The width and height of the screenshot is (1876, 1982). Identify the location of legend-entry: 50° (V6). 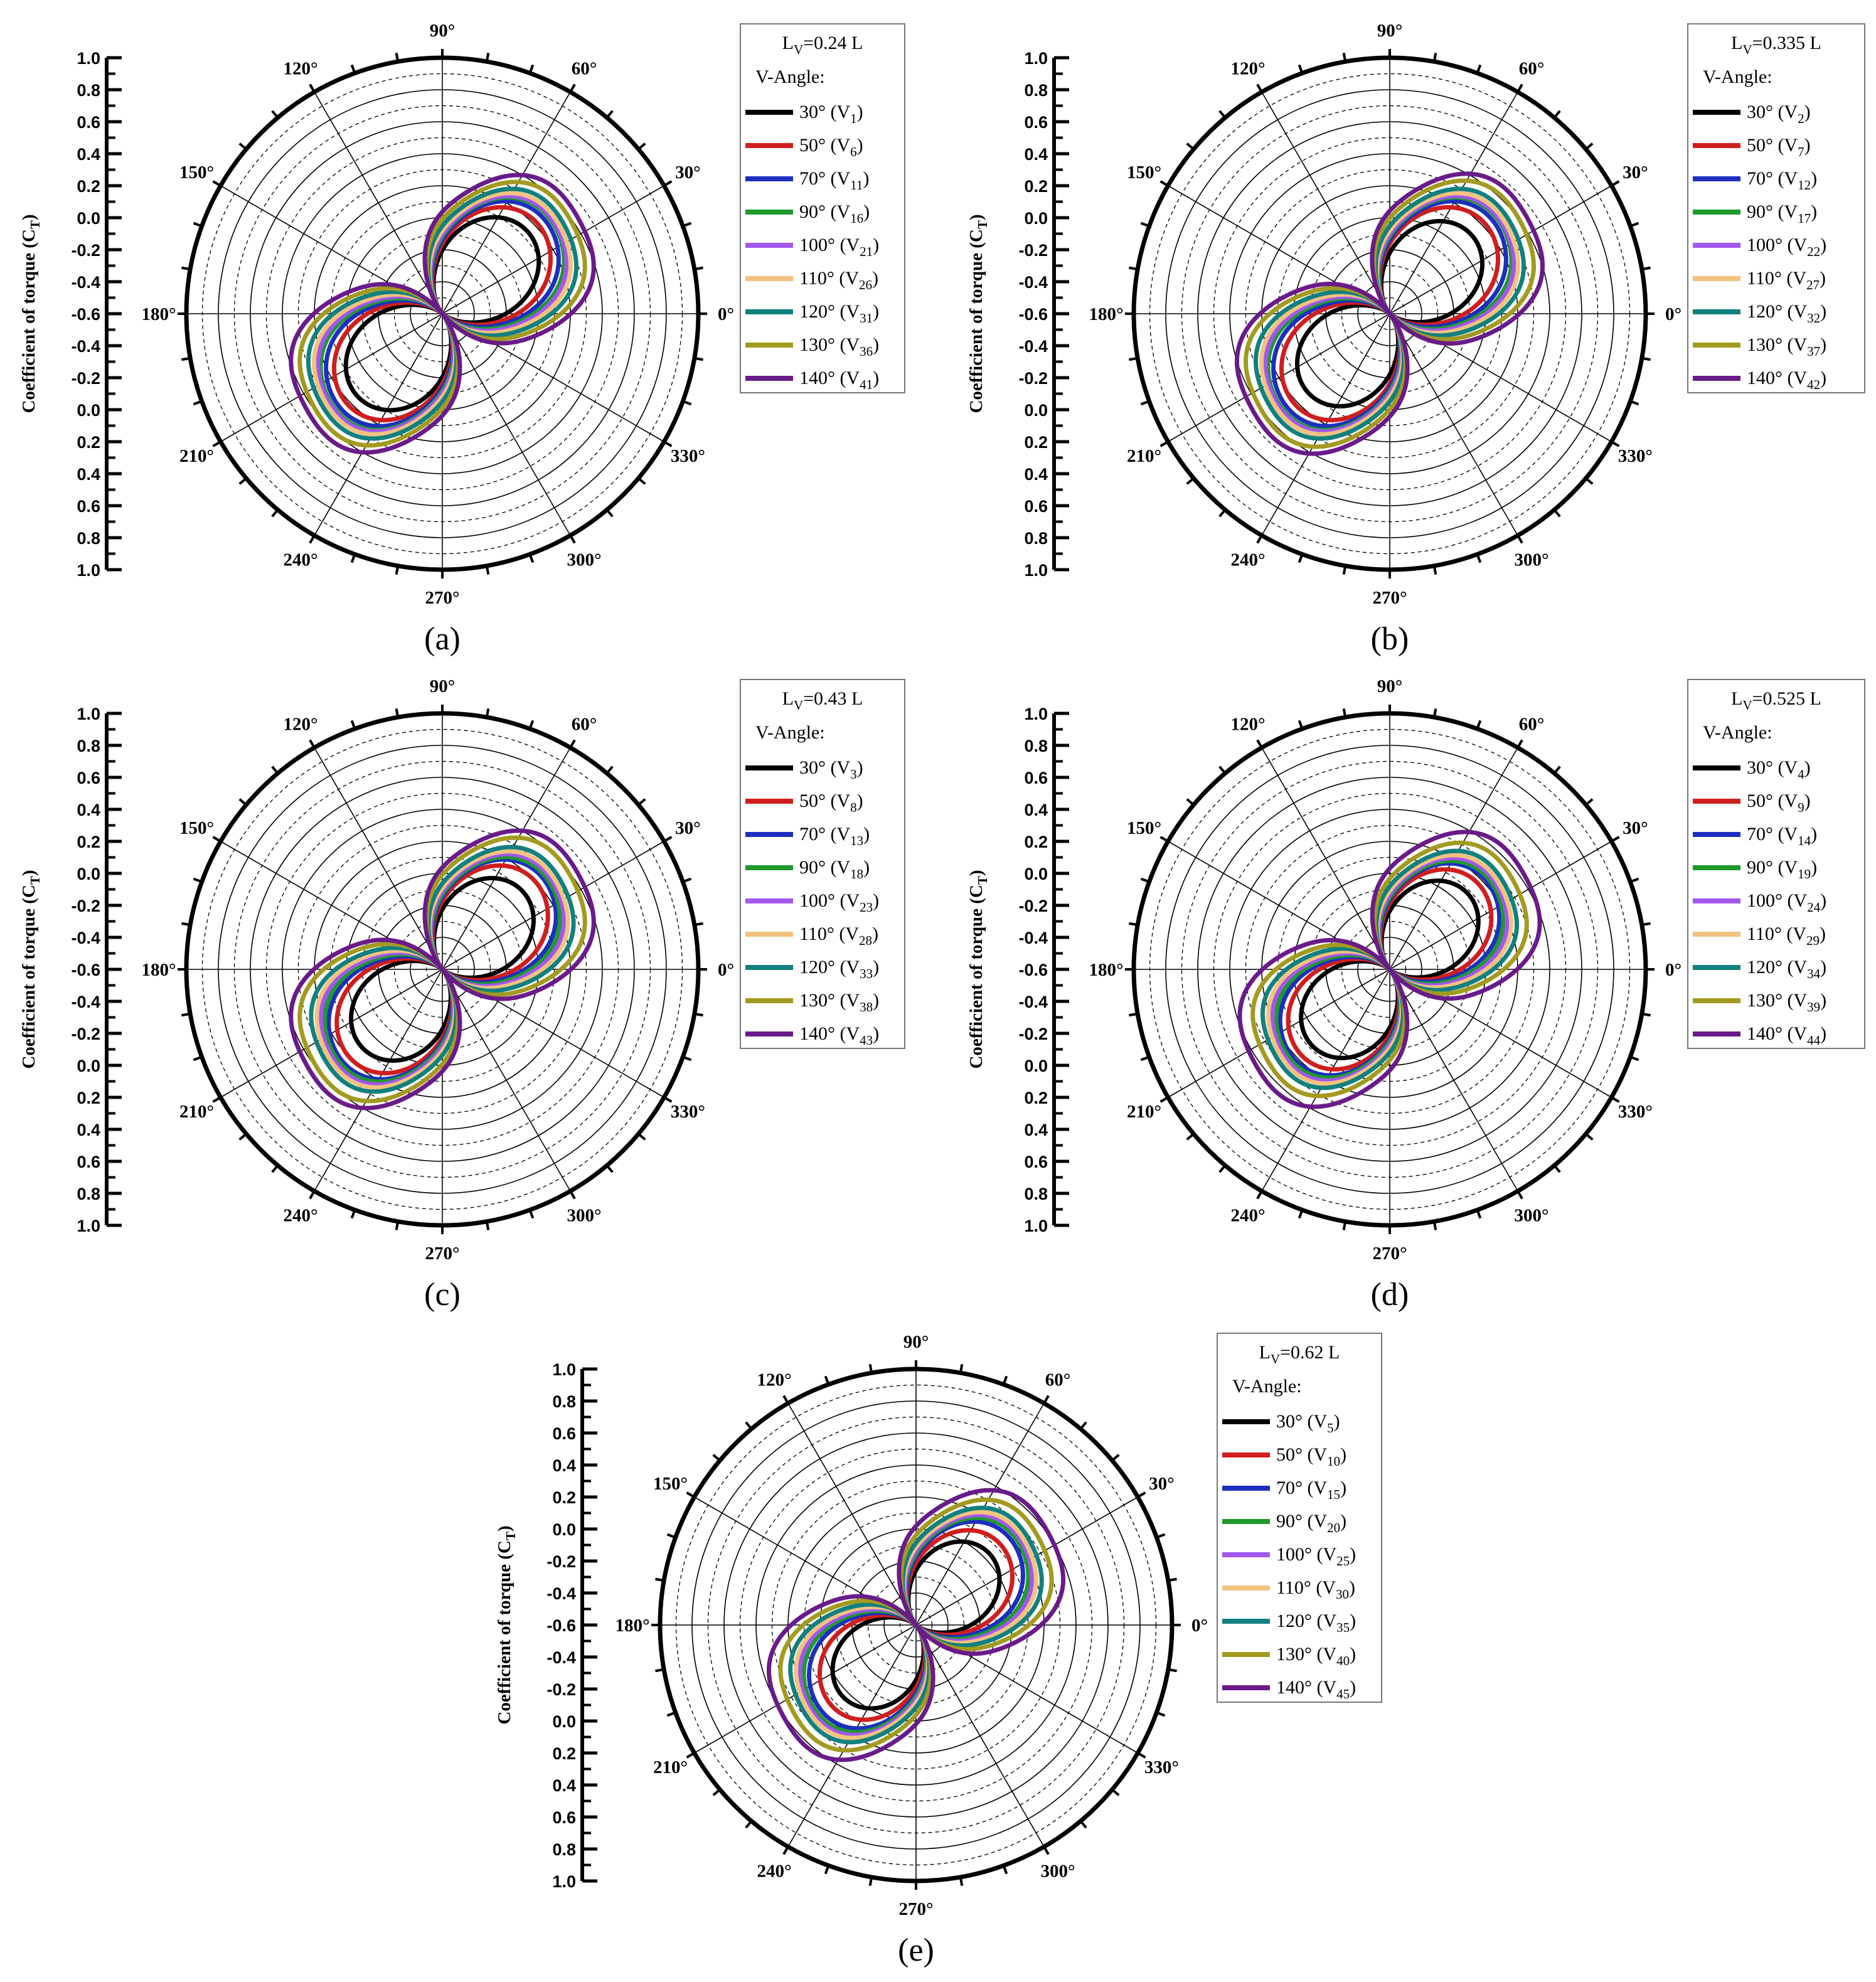
(831, 147).